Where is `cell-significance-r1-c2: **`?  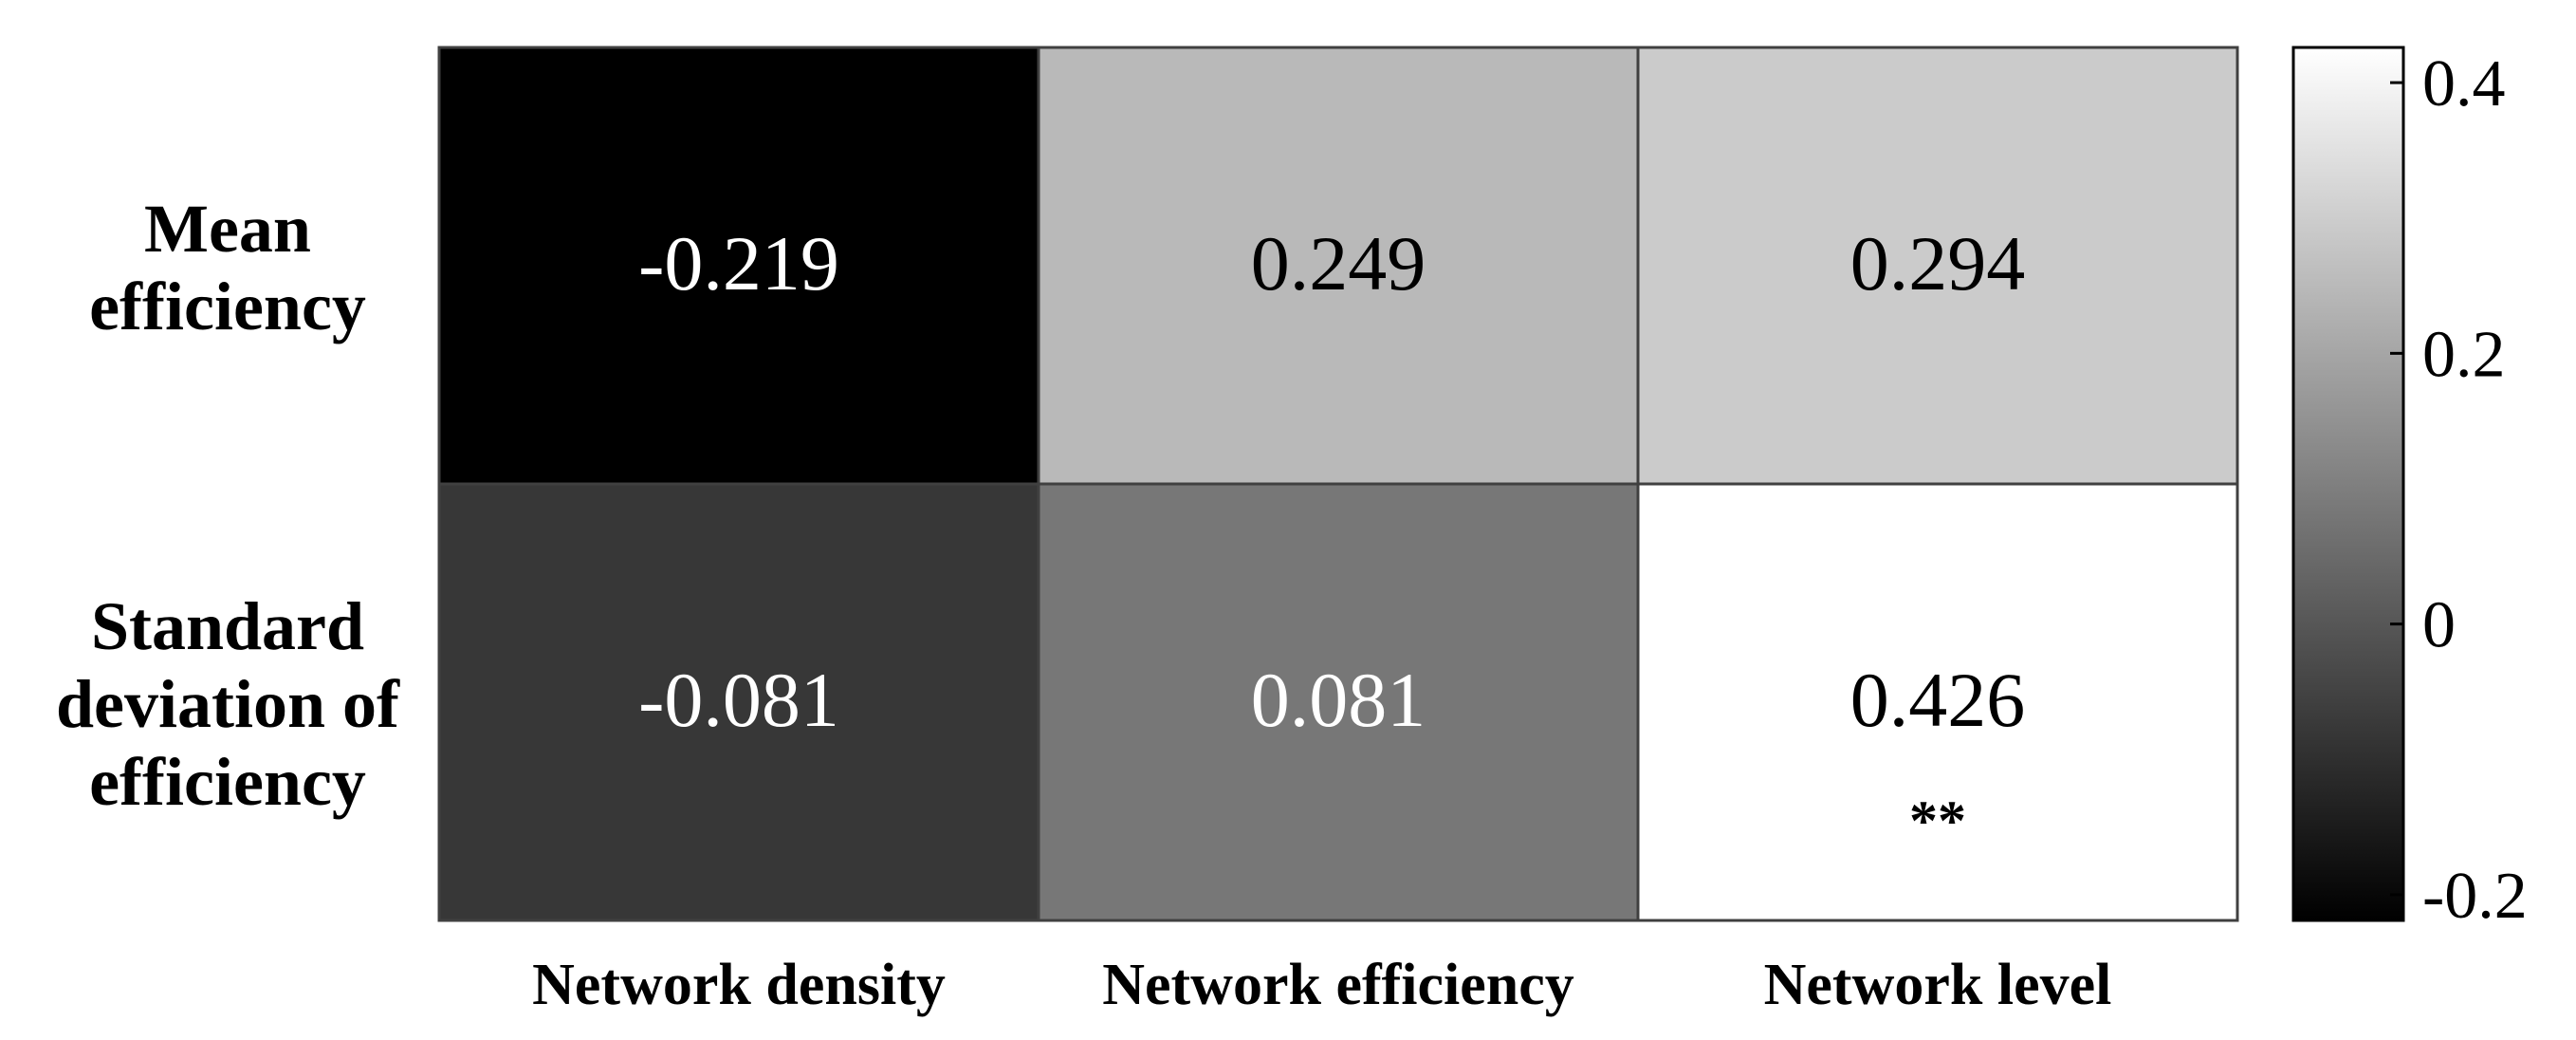
cell-significance-r1-c2: ** is located at coordinates (1937, 820).